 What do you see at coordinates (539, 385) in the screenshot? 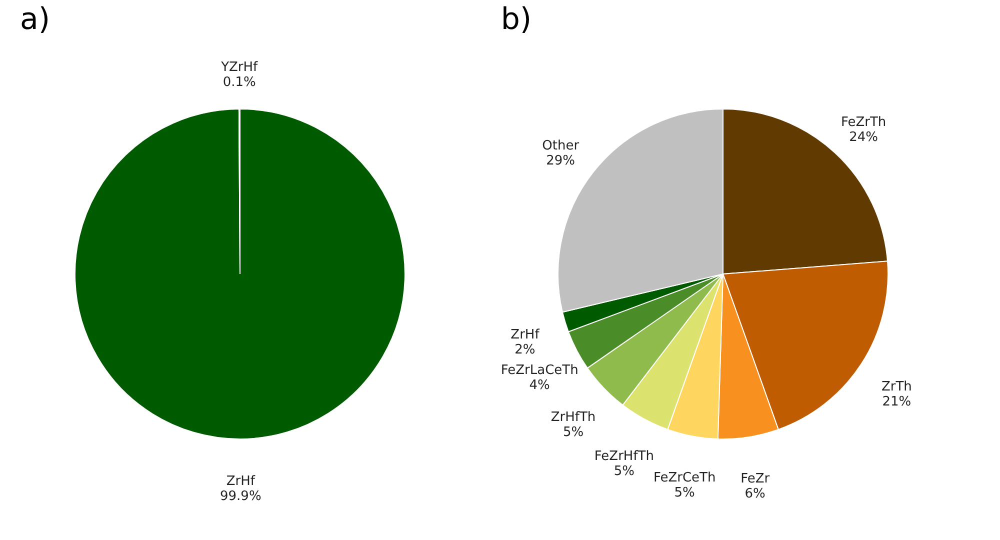
I see `data-label: 4%` at bounding box center [539, 385].